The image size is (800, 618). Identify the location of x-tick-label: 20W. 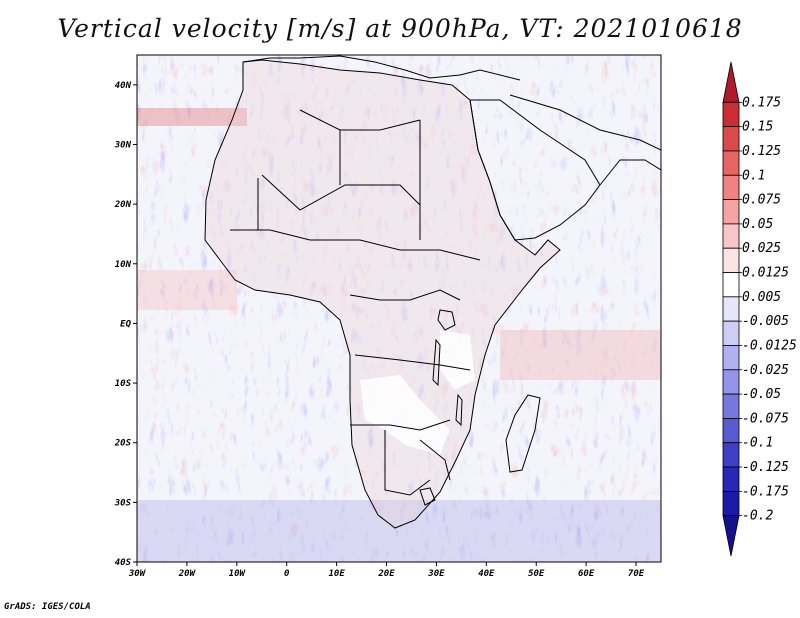
(187, 574).